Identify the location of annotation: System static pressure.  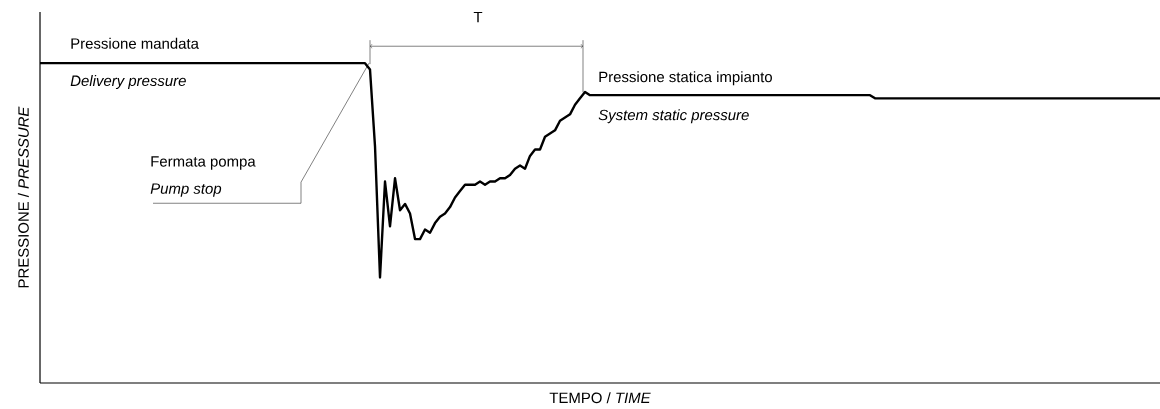
(673, 116).